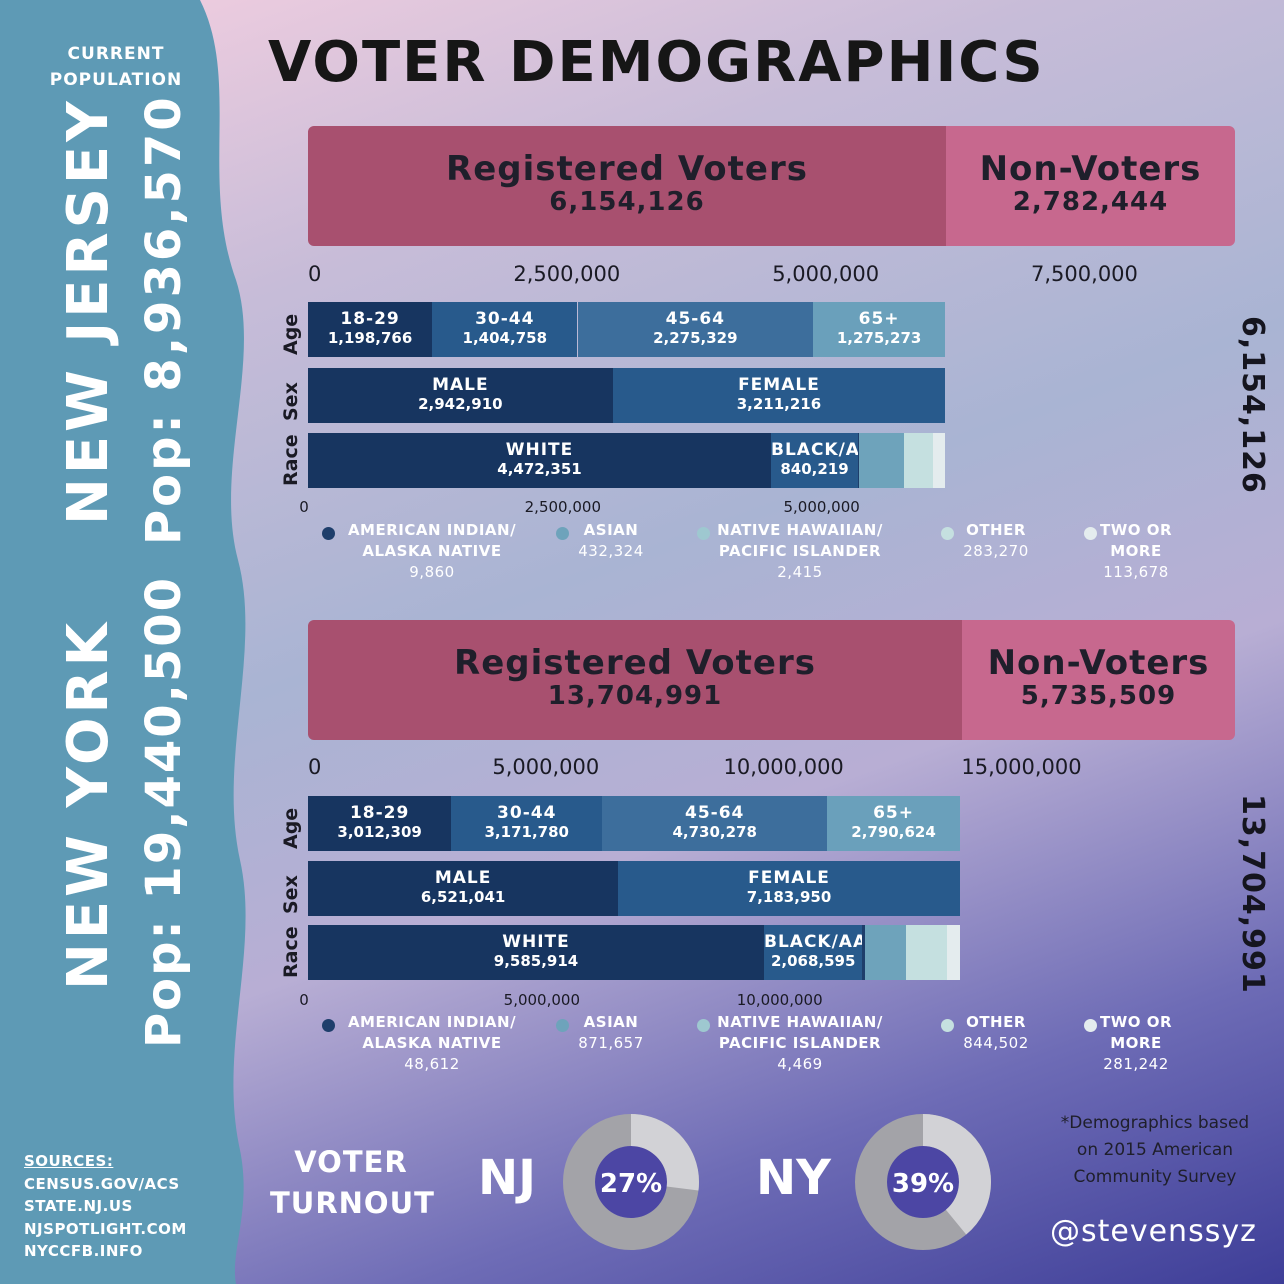 Image resolution: width=1284 pixels, height=1284 pixels. What do you see at coordinates (779, 1000) in the screenshot?
I see `axis-tick-label: 10,000,000` at bounding box center [779, 1000].